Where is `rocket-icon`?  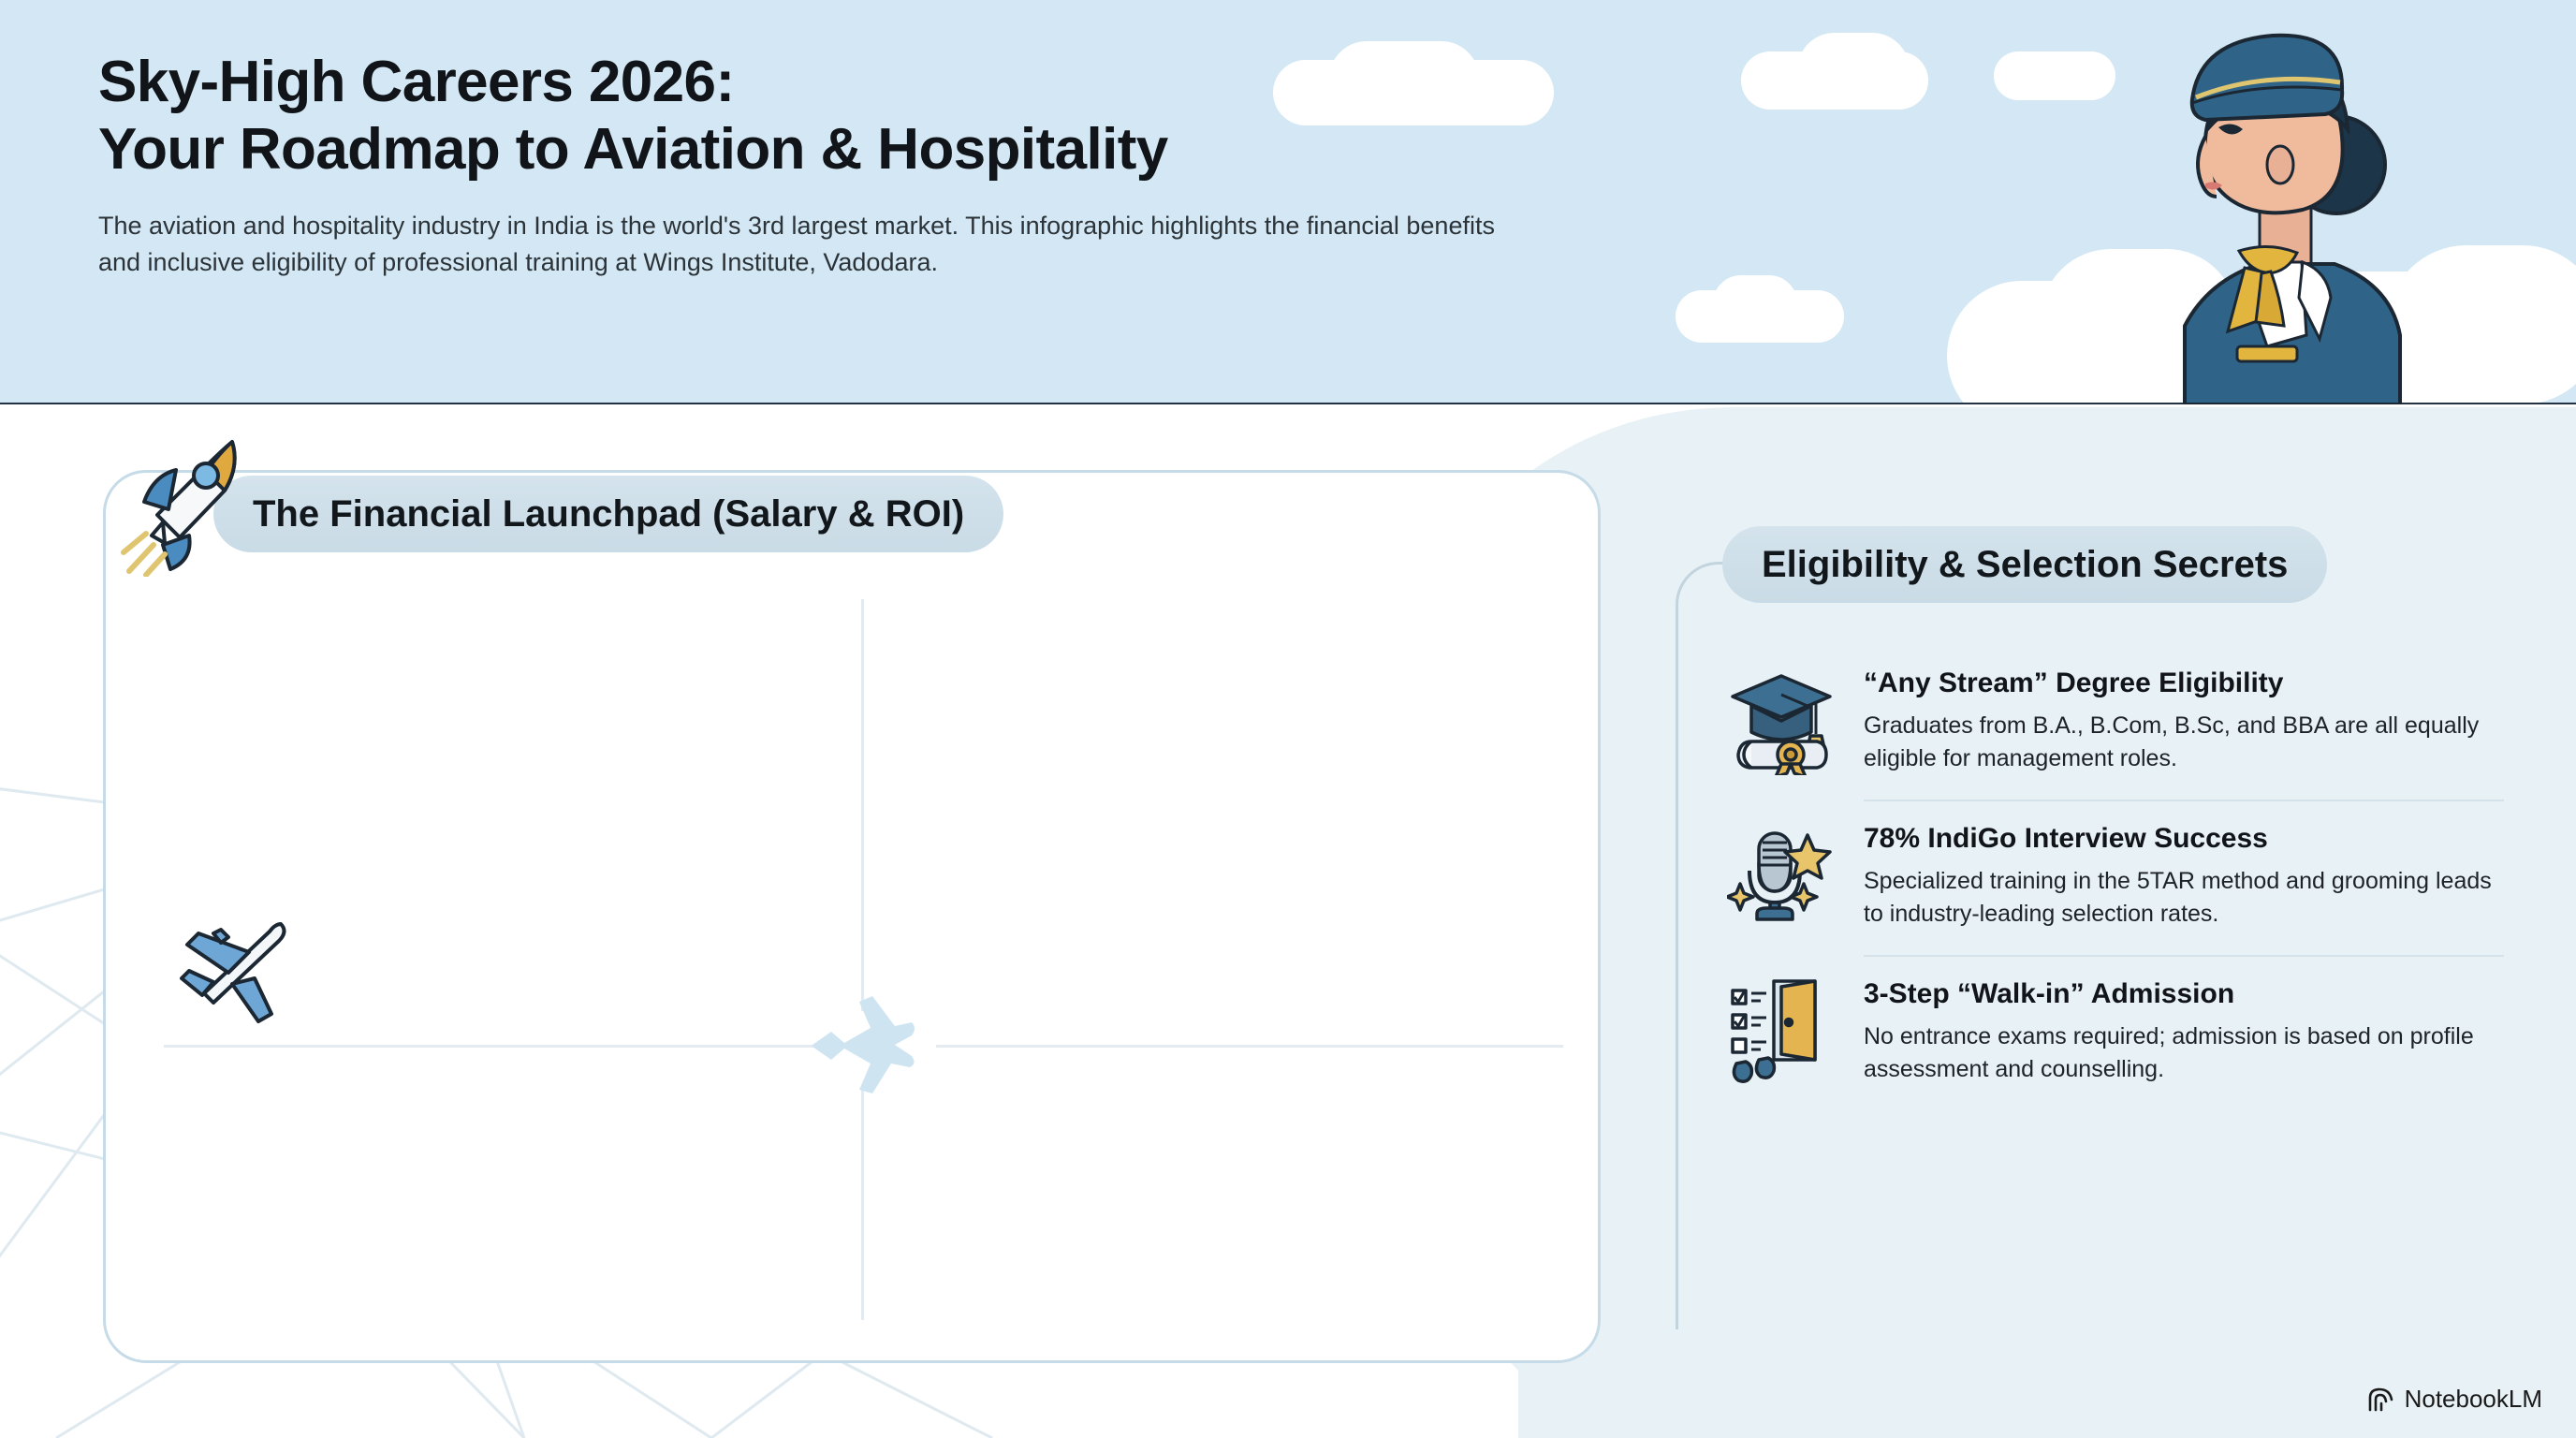 rocket-icon is located at coordinates (179, 509).